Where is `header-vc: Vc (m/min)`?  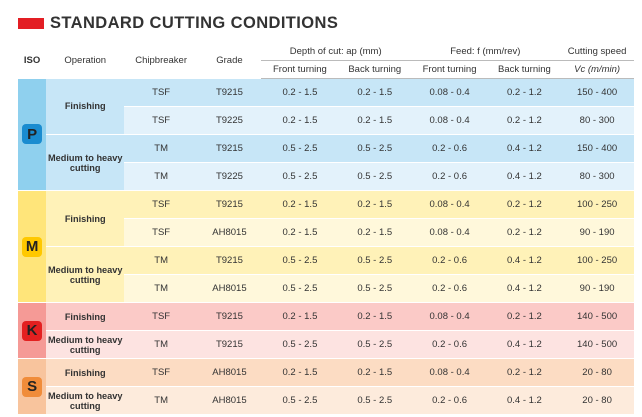
header-vc: Vc (m/min) is located at coordinates (597, 69).